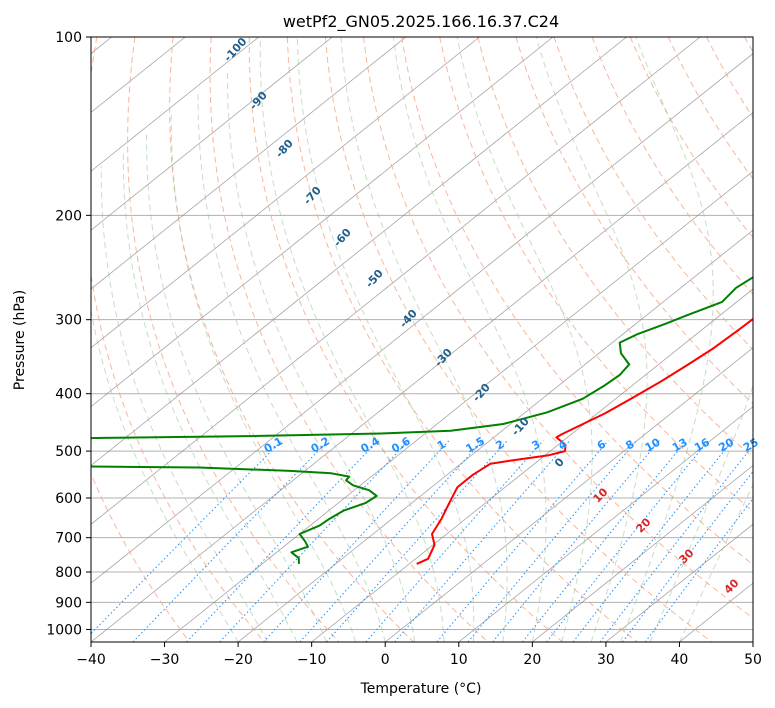  I want to click on chart-title: wetPf2_GN05.2025.166.16.37.C24, so click(421, 22).